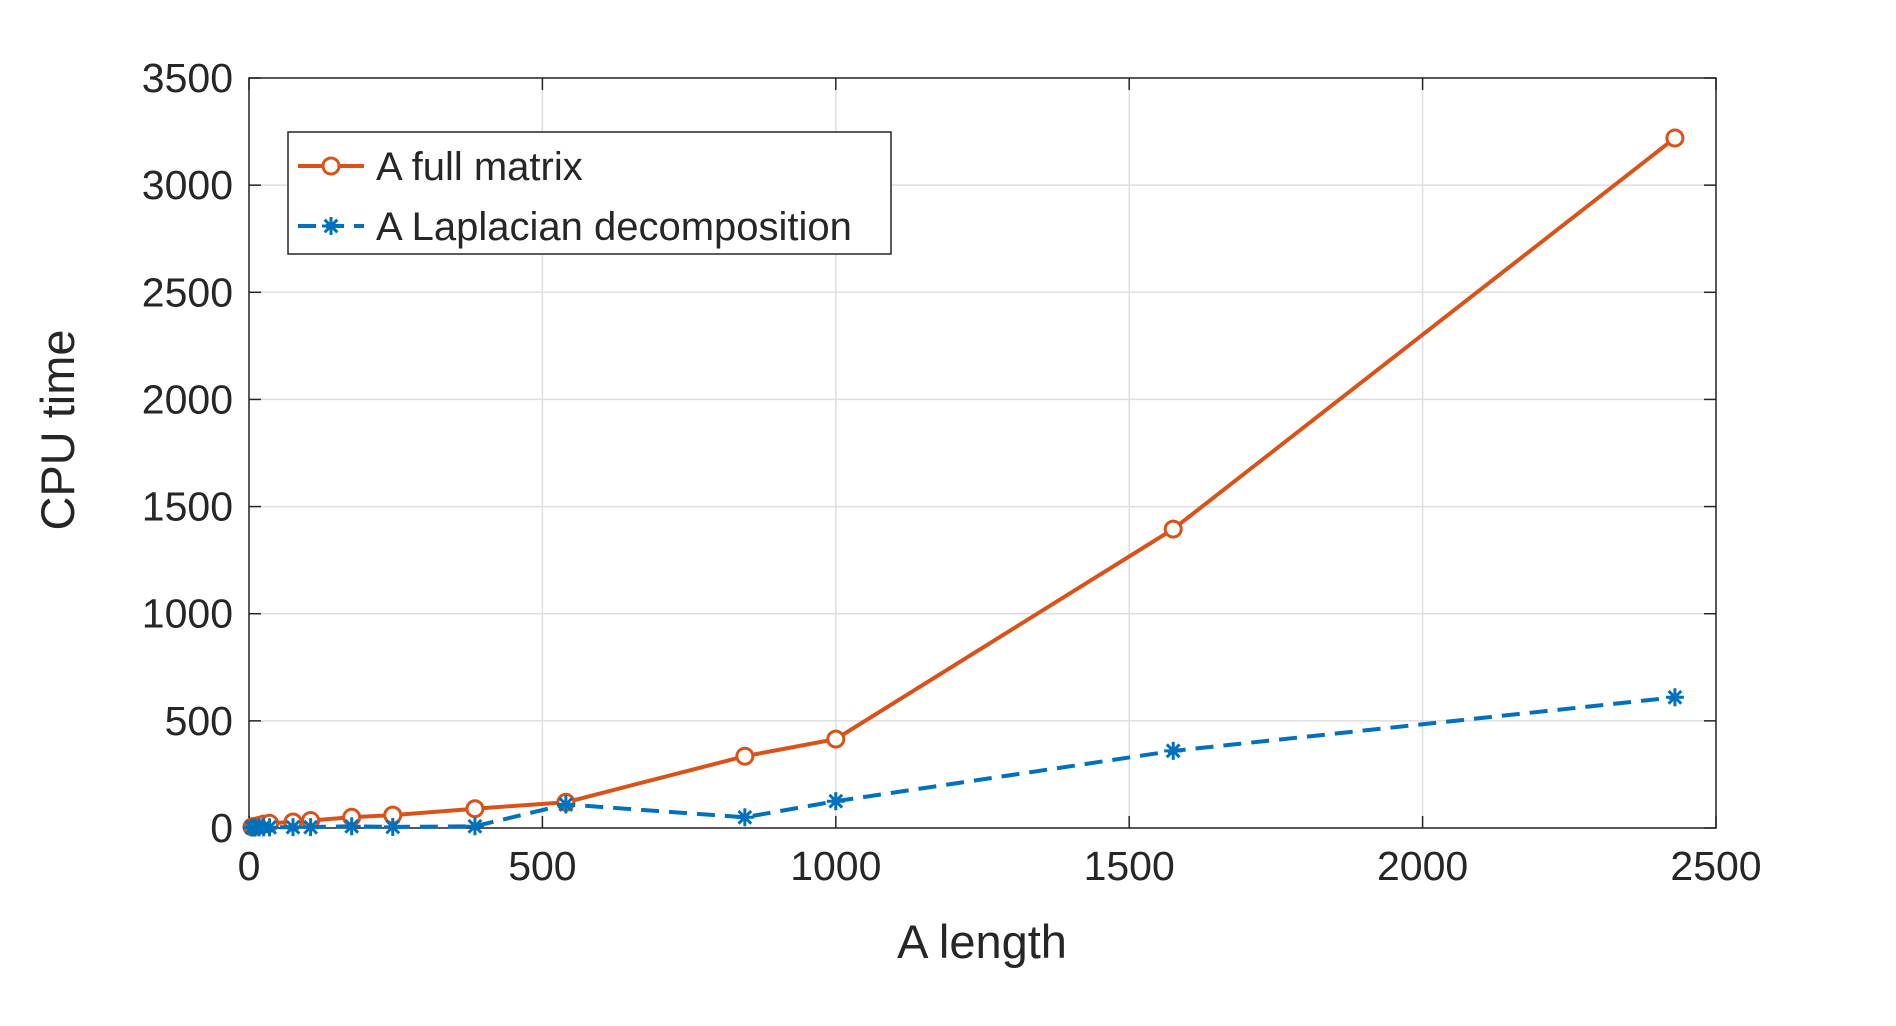  What do you see at coordinates (249, 866) in the screenshot?
I see `x-tick-label: 0` at bounding box center [249, 866].